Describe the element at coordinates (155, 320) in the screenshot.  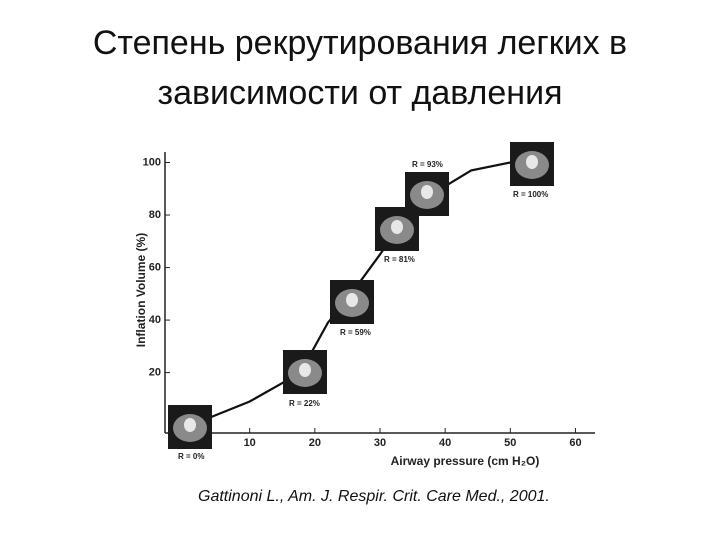
I see `y-tick-label: 40` at that location.